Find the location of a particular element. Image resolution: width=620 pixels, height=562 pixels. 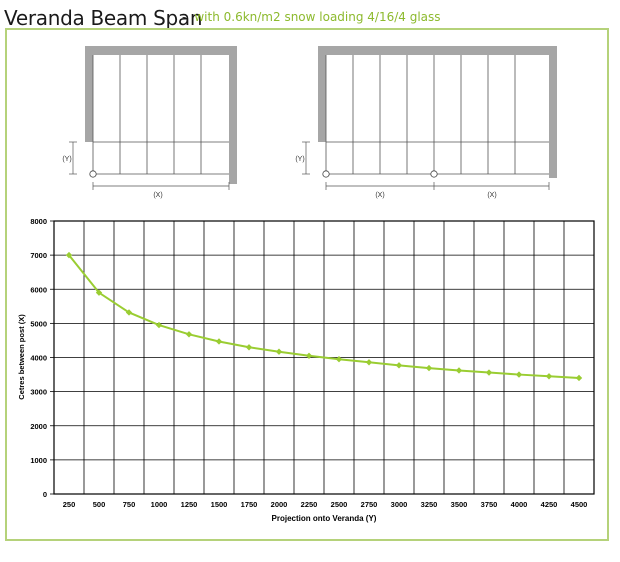

left-x-label: (X) is located at coordinates (157, 195).